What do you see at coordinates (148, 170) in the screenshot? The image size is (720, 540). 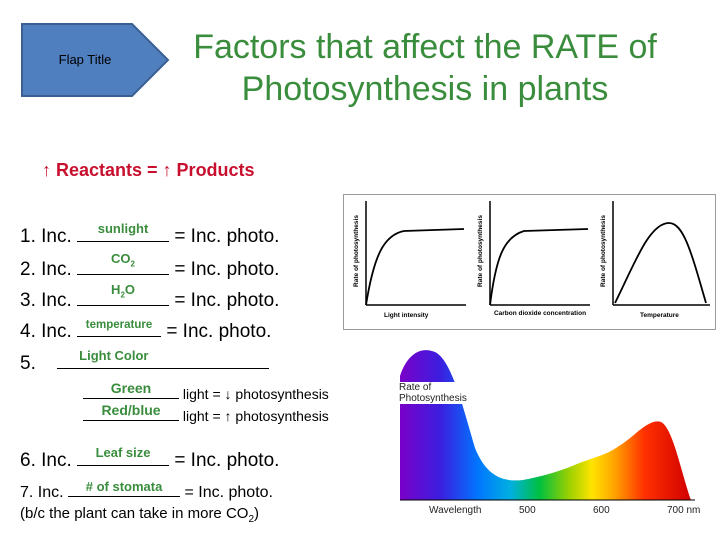 I see `reactants-products-rule: ↑ Reactants = ↑ Products` at bounding box center [148, 170].